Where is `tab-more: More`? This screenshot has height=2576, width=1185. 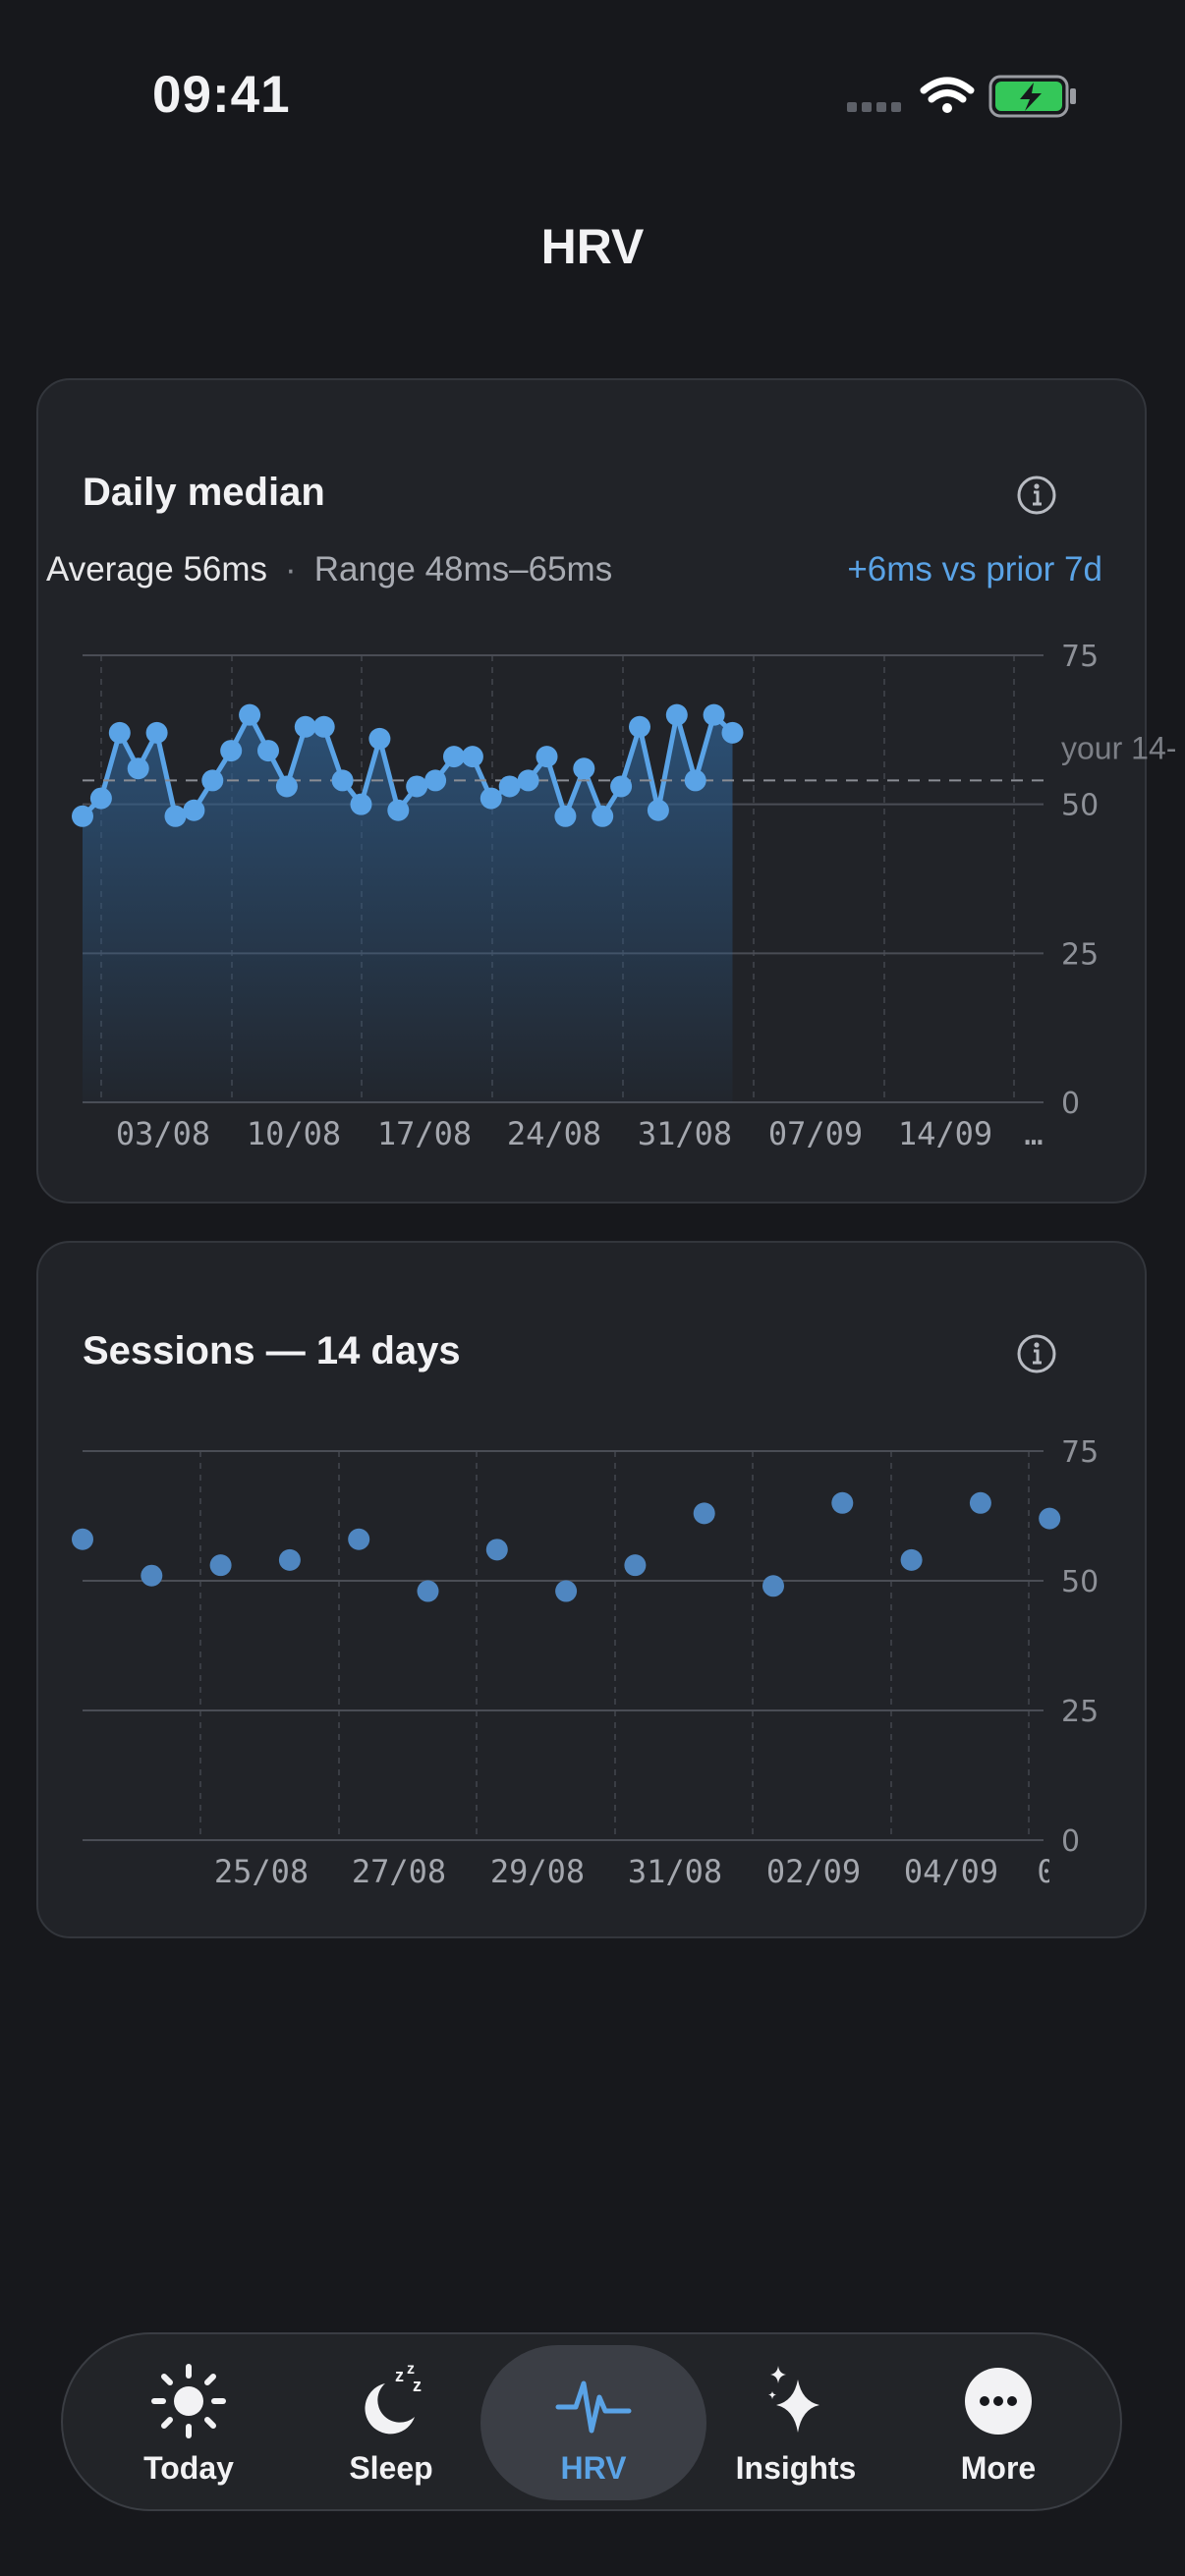 tab-more: More is located at coordinates (999, 2421).